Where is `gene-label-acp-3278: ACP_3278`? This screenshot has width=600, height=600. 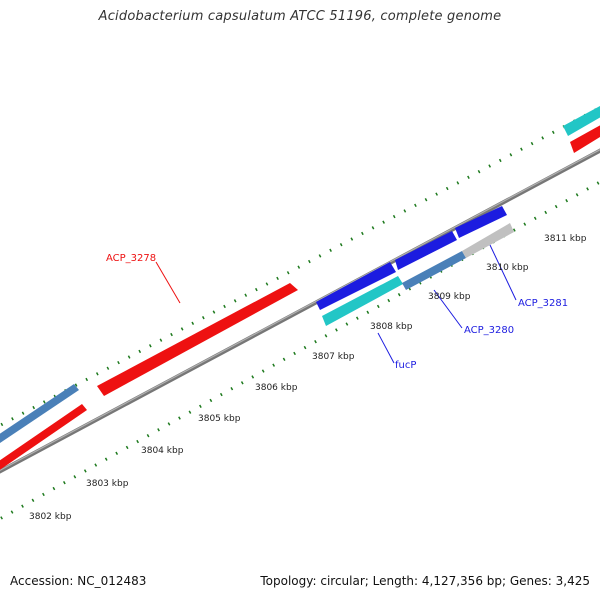
gene-label-acp-3278: ACP_3278 is located at coordinates (131, 258).